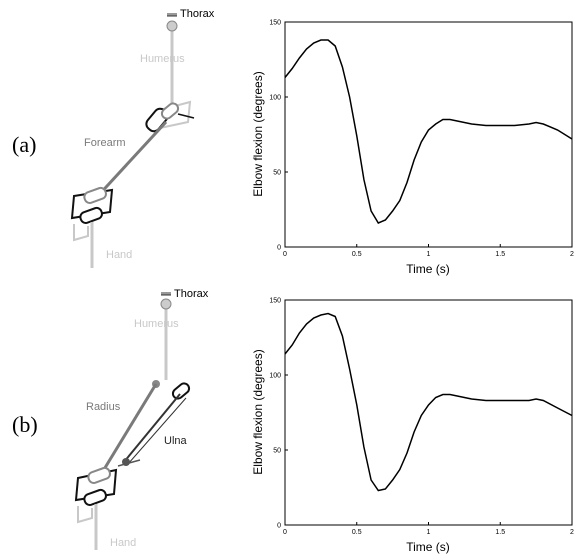  I want to click on radius-segment, so click(128, 430).